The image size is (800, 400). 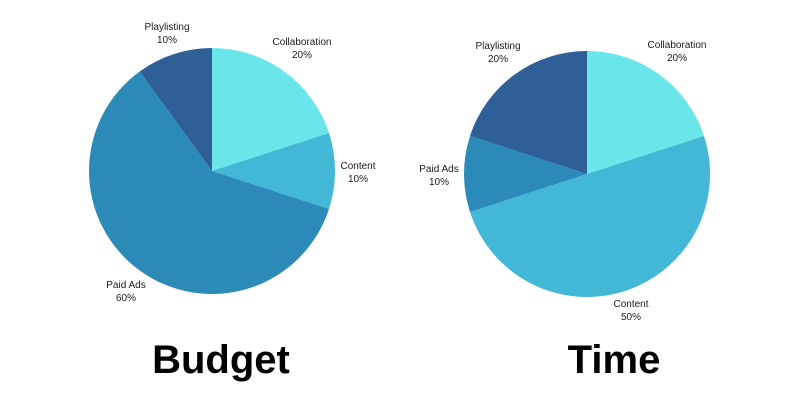 What do you see at coordinates (274, 171) in the screenshot?
I see `budget-slice-content` at bounding box center [274, 171].